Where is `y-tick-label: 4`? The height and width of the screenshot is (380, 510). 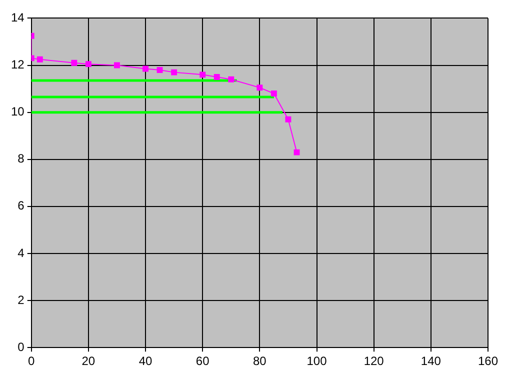
y-tick-label: 4 is located at coordinates (21, 253).